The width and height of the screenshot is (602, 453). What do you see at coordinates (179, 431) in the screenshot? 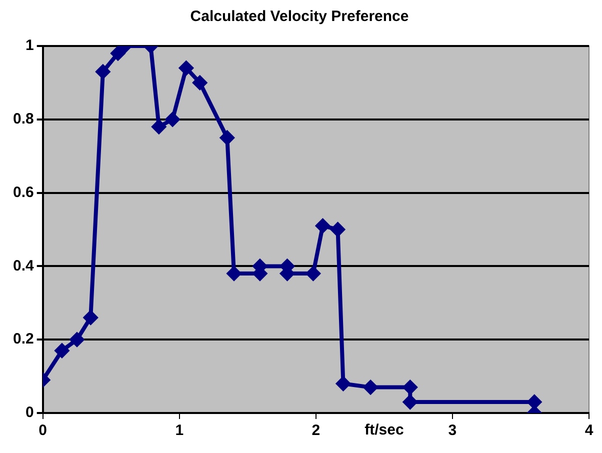
I see `x-tick-label: 1` at bounding box center [179, 431].